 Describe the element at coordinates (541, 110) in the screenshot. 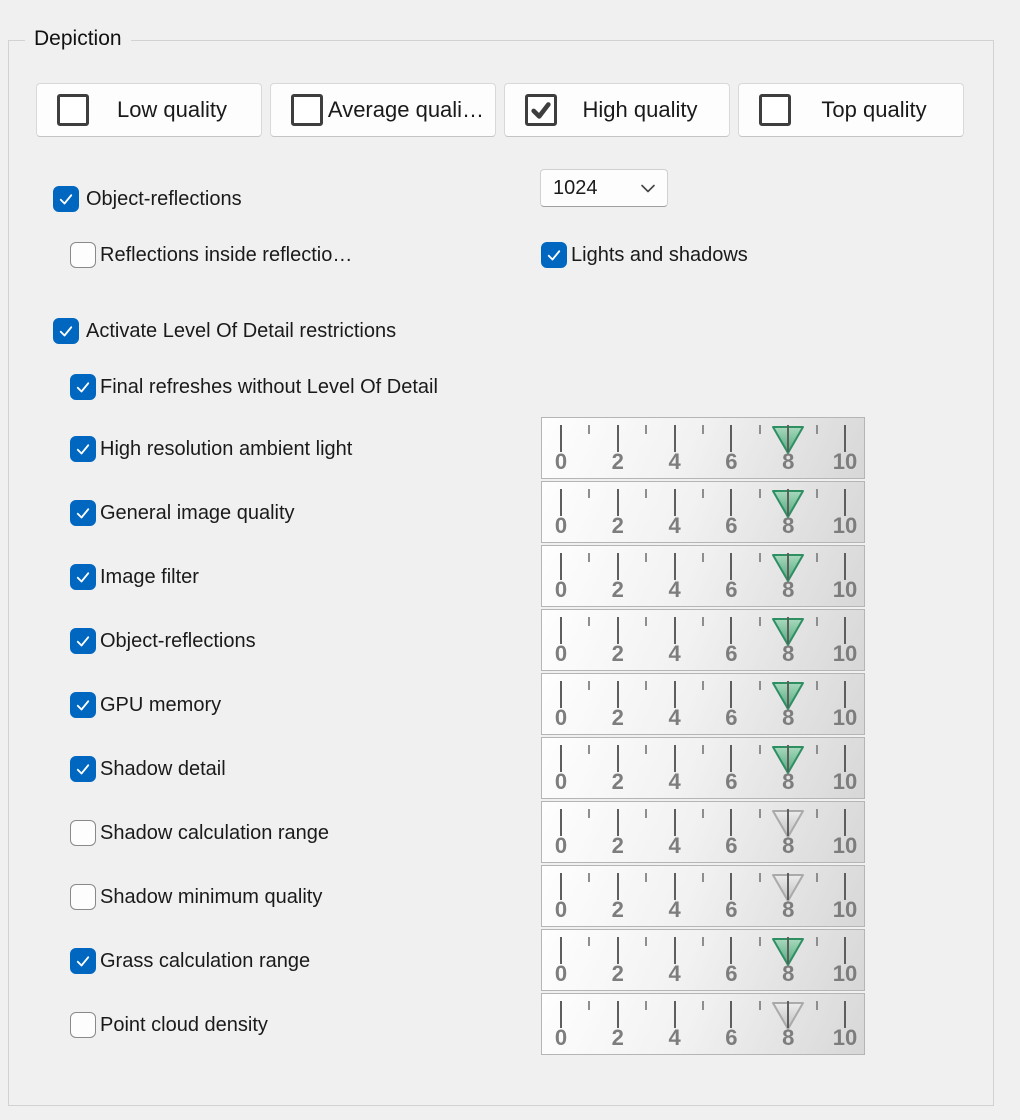

I see `high-quality-checkbox` at that location.